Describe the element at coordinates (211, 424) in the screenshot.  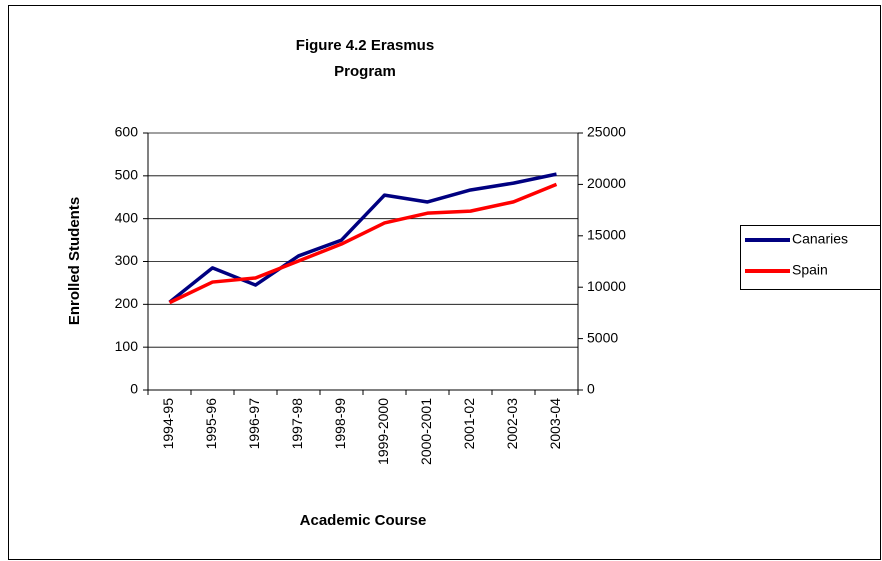
I see `x-tick-label: 1995-96` at that location.